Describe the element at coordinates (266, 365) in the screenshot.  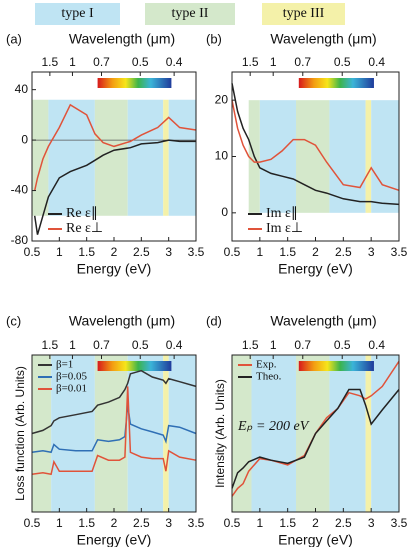
I see `legend-label: Exp.` at that location.